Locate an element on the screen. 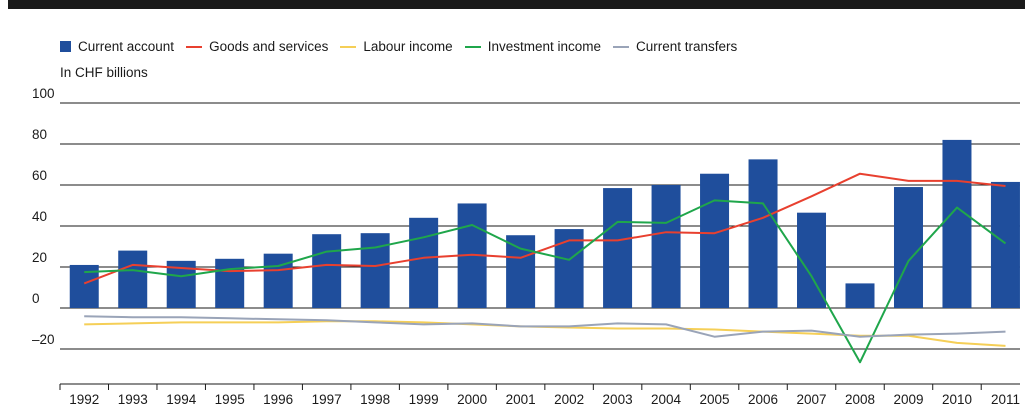  x-tick-label: 2011 is located at coordinates (1005, 399).